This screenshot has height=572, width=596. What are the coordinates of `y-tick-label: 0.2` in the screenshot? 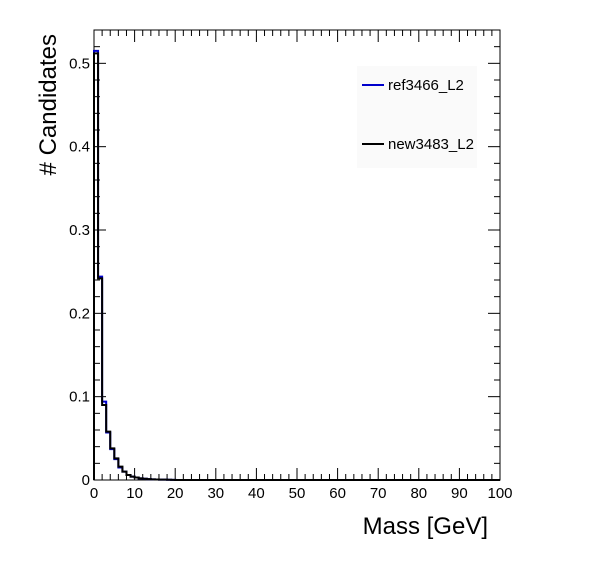 It's located at (79, 313).